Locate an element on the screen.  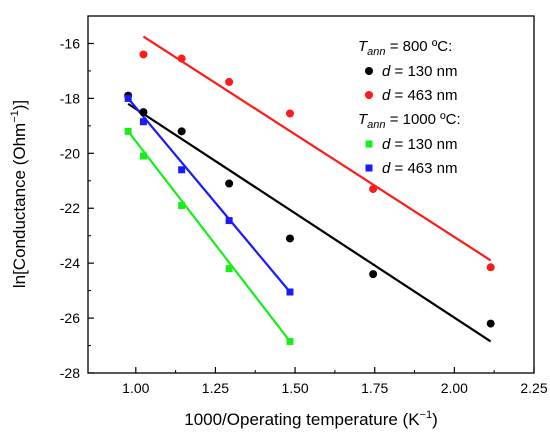
y-tick-label: -26 is located at coordinates (70, 318).